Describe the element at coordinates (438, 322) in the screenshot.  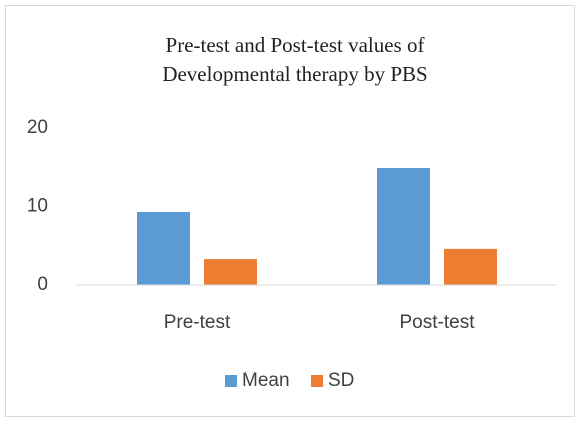
I see `x-tick-label: Post-test` at that location.